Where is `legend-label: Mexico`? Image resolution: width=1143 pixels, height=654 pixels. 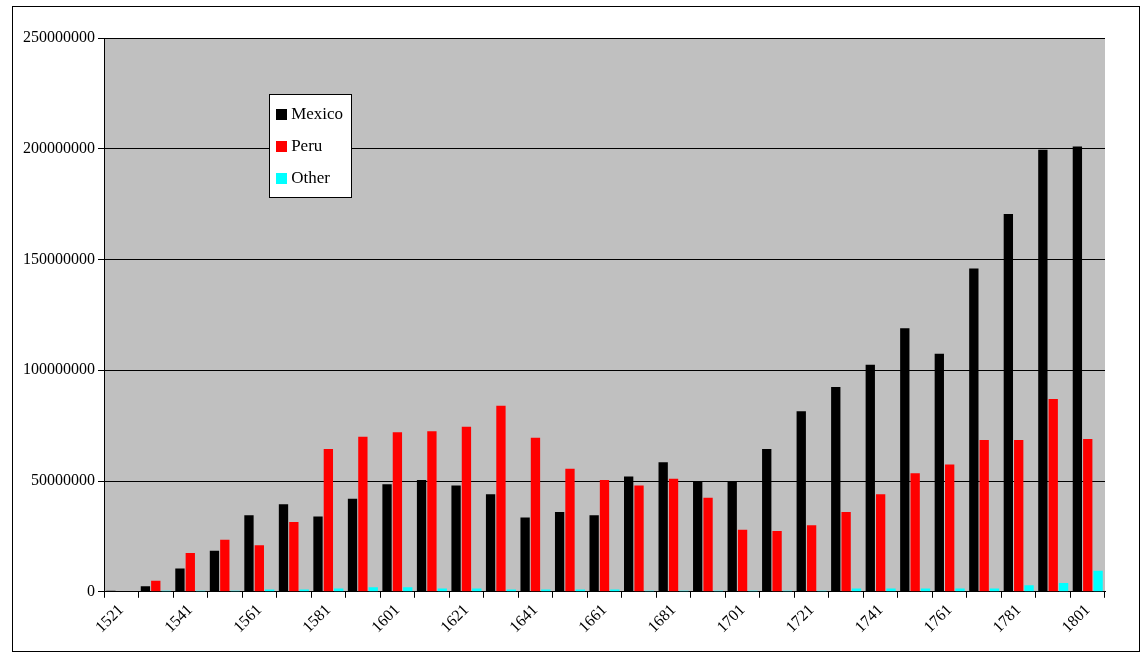 legend-label: Mexico is located at coordinates (317, 114).